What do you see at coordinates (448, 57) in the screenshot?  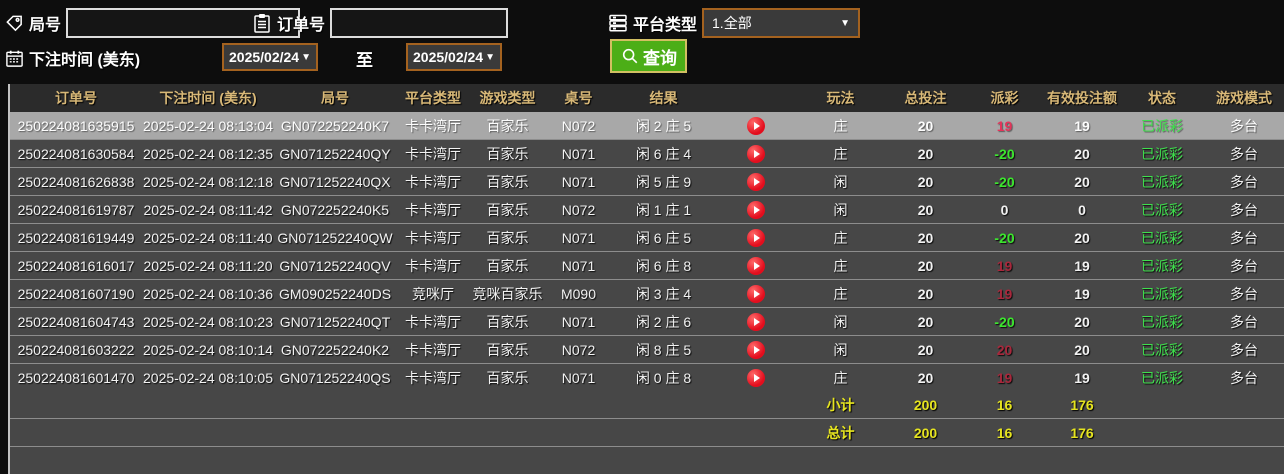 I see `date-to-value: 2025/02/24` at bounding box center [448, 57].